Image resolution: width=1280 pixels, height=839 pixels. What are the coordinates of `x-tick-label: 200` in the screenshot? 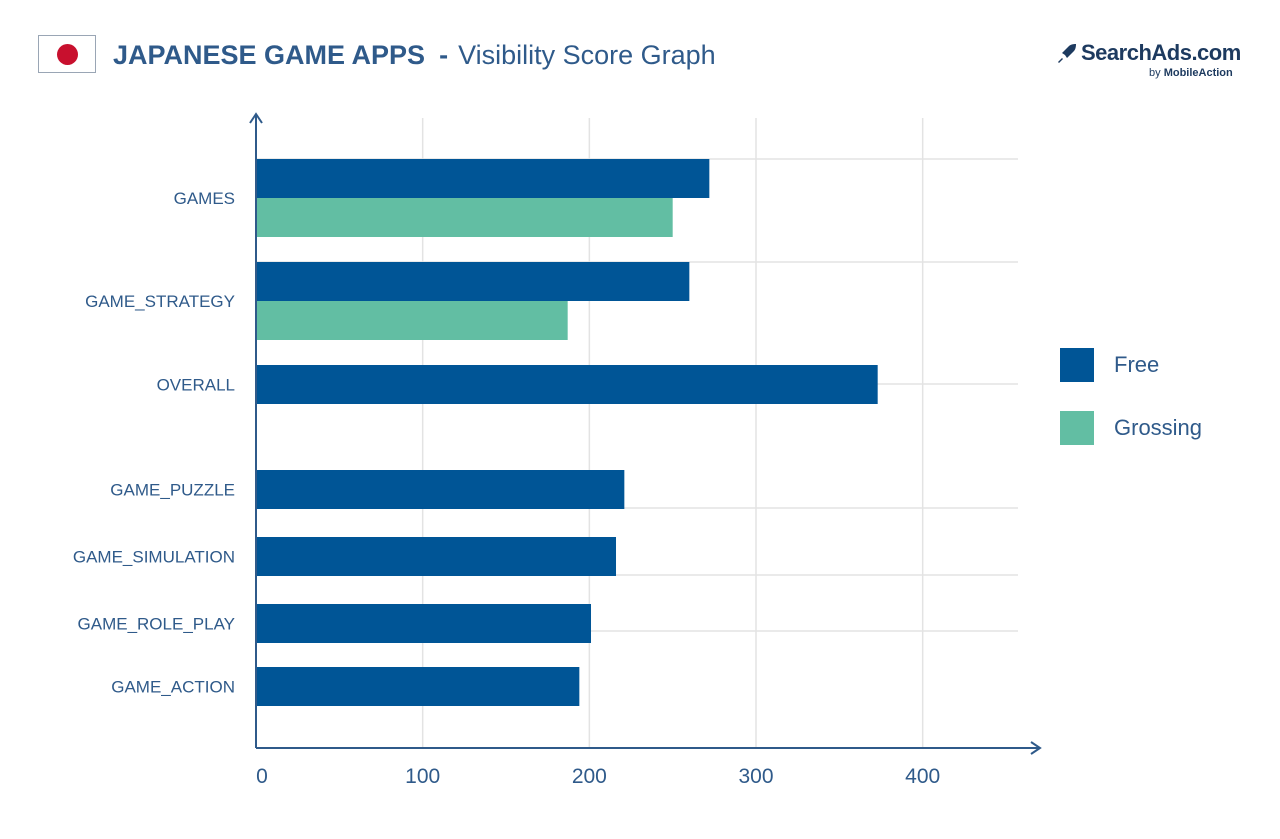 It's located at (589, 776).